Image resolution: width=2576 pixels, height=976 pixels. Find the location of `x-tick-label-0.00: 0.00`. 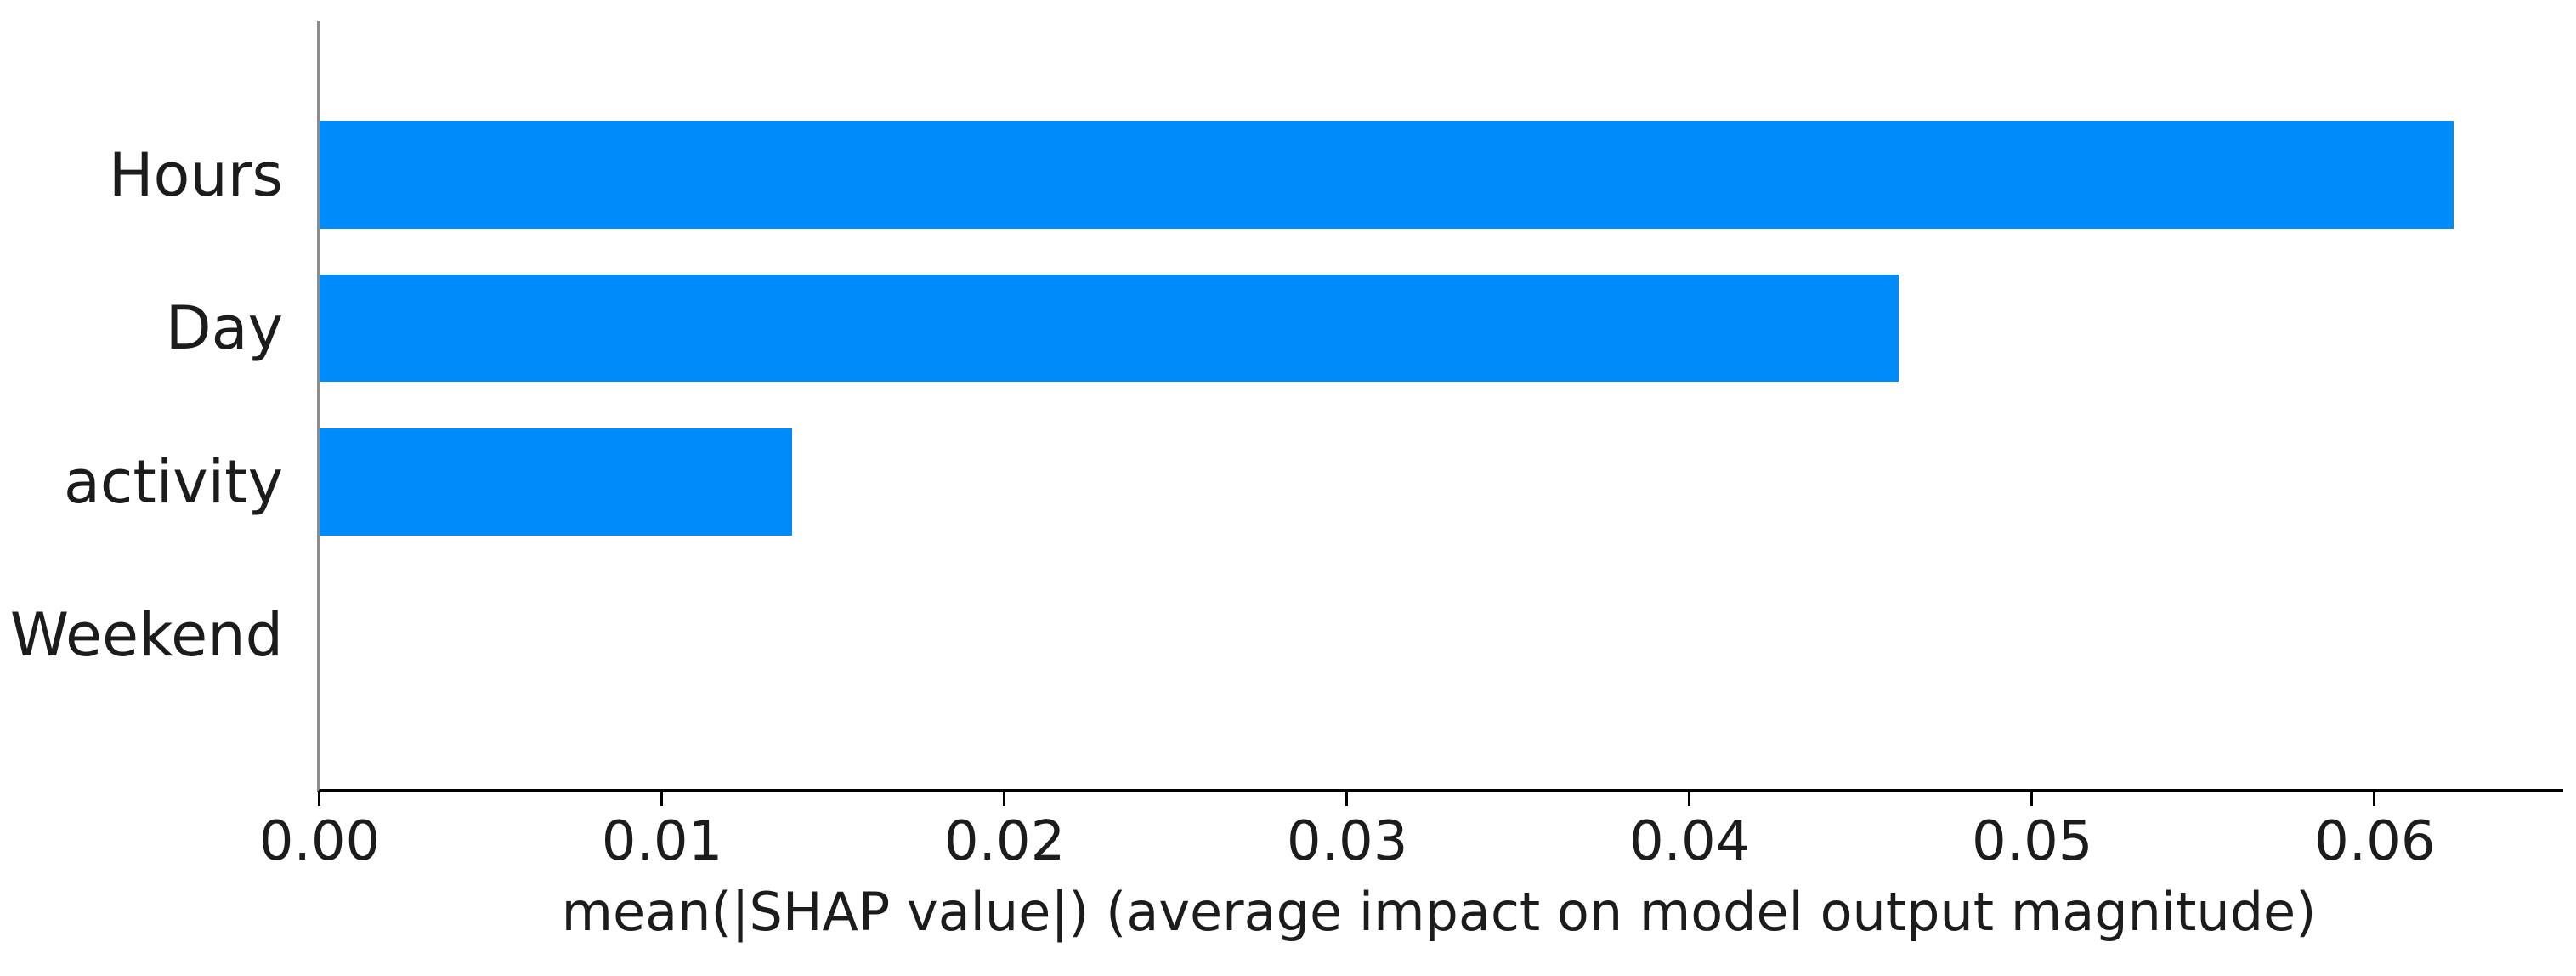

x-tick-label-0.00: 0.00 is located at coordinates (319, 841).